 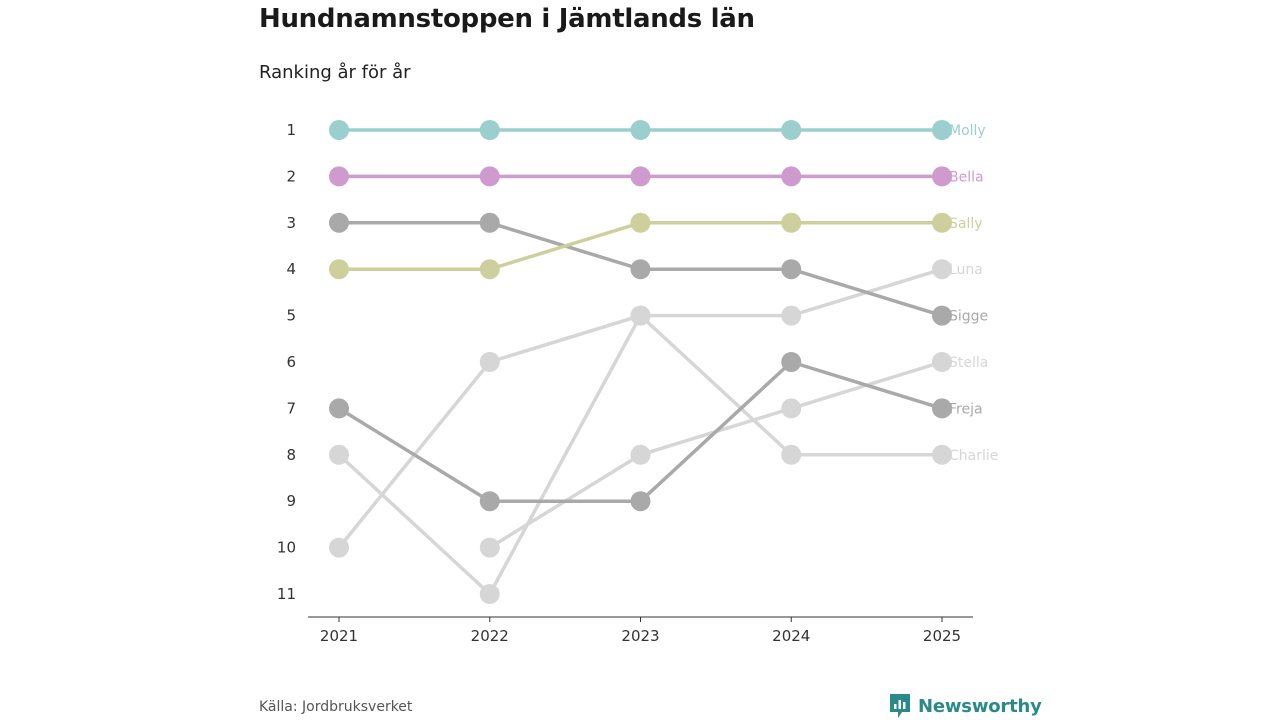 I want to click on x-tick-label: 2022, so click(x=490, y=636).